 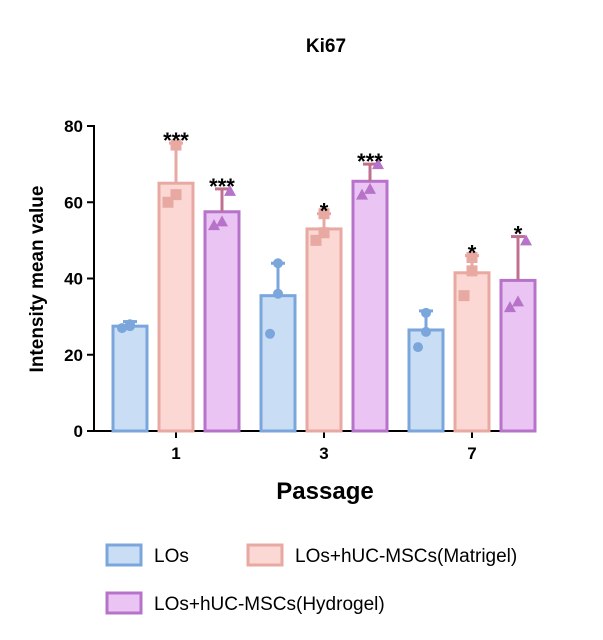 I want to click on y-axis-label: Intensity mean value, so click(x=37, y=279).